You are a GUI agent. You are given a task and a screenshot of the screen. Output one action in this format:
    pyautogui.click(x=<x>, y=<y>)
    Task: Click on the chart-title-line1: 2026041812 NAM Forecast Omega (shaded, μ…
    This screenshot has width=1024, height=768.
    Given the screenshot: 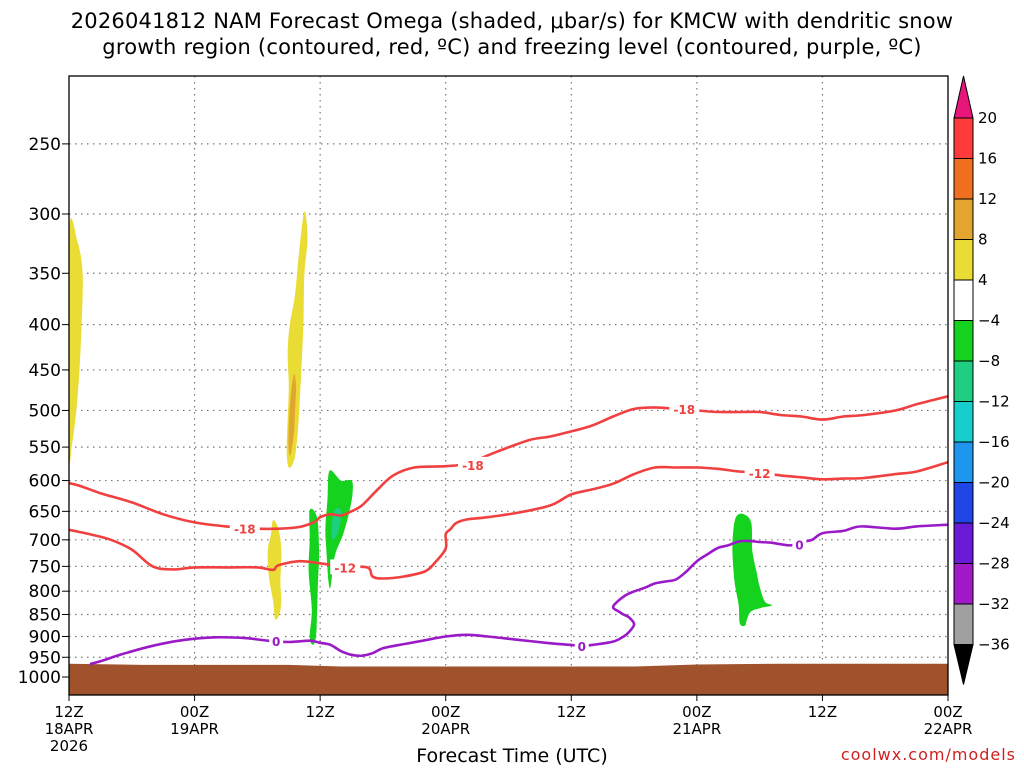 What is the action you would take?
    pyautogui.click(x=512, y=21)
    